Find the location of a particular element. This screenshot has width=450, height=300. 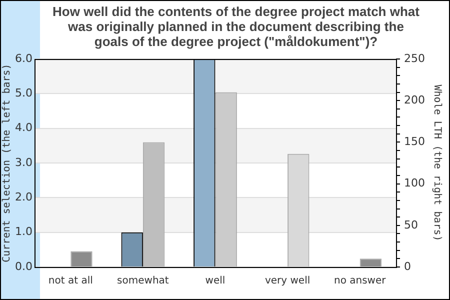

y-axis-title: Current selection (the left bars) is located at coordinates (7, 163).